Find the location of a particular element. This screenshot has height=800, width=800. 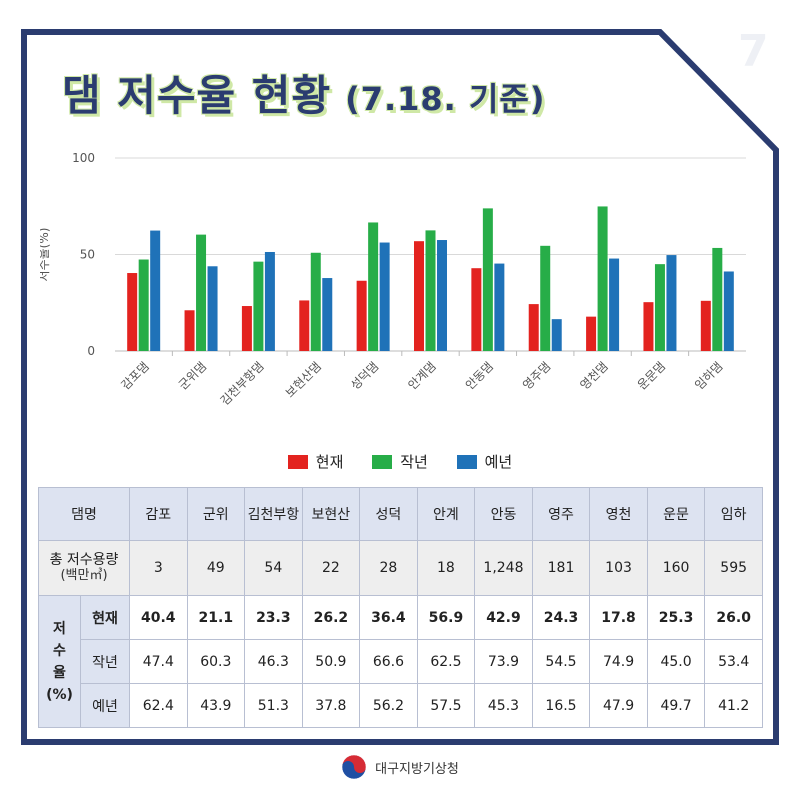

y-tick-label: 100 is located at coordinates (83, 158).